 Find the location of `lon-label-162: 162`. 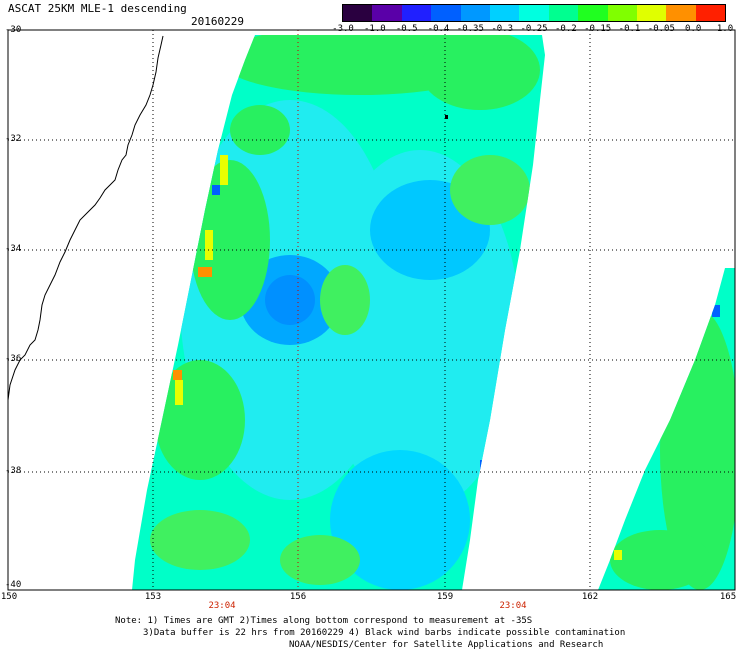

lon-label-162: 162 is located at coordinates (590, 597).